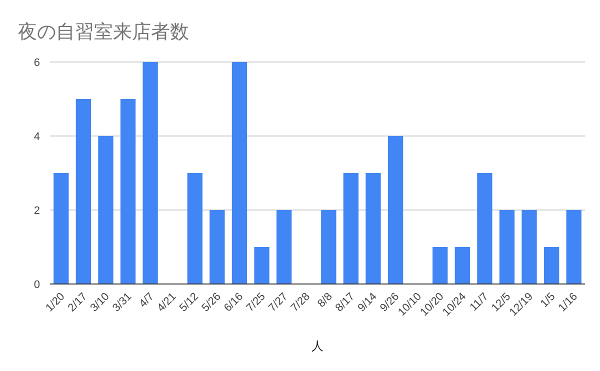  What do you see at coordinates (212, 302) in the screenshot?
I see `x-tick-label: 5/26` at bounding box center [212, 302].